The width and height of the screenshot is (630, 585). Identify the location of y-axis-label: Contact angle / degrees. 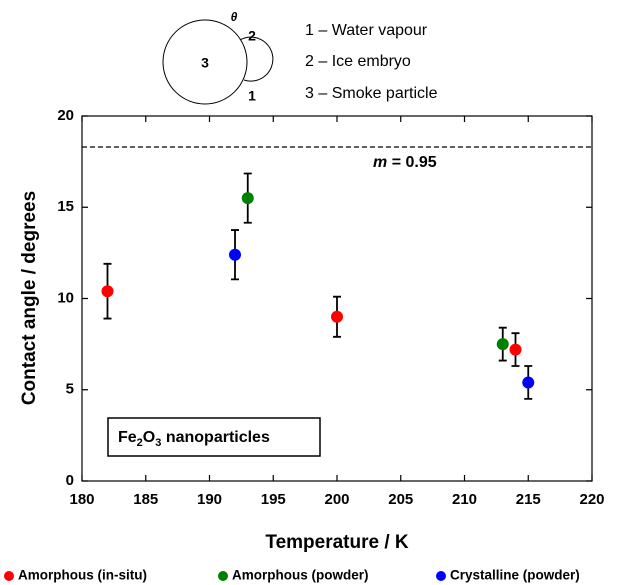
(29, 298).